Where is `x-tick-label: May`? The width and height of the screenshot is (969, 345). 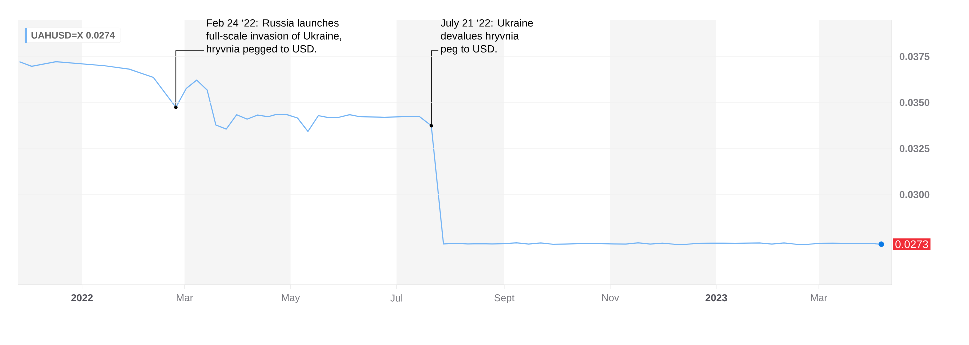
x-tick-label: May is located at coordinates (291, 299).